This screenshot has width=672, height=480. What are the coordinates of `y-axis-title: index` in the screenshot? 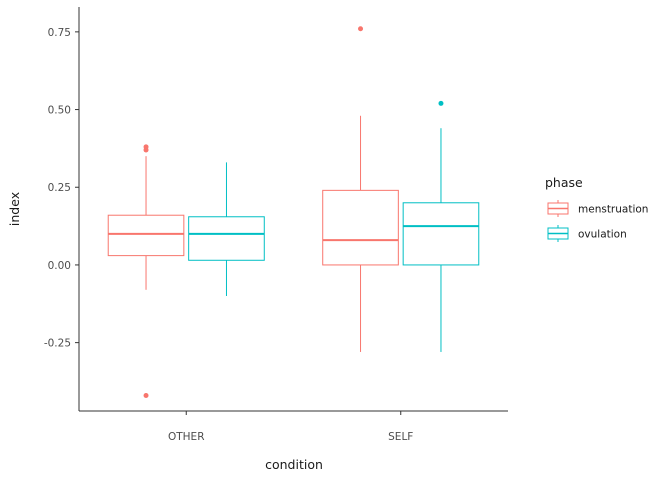 It's located at (14, 209).